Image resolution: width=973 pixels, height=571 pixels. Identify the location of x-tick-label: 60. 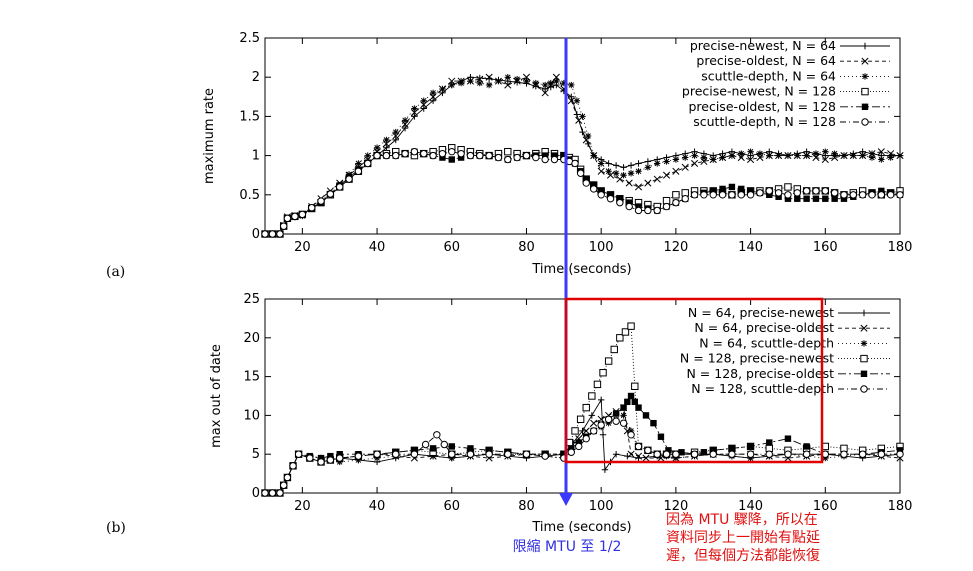
(451, 506).